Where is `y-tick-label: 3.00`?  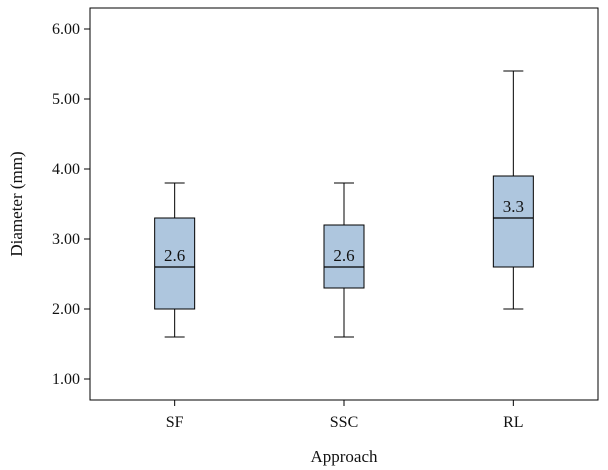
y-tick-label: 3.00 is located at coordinates (66, 239).